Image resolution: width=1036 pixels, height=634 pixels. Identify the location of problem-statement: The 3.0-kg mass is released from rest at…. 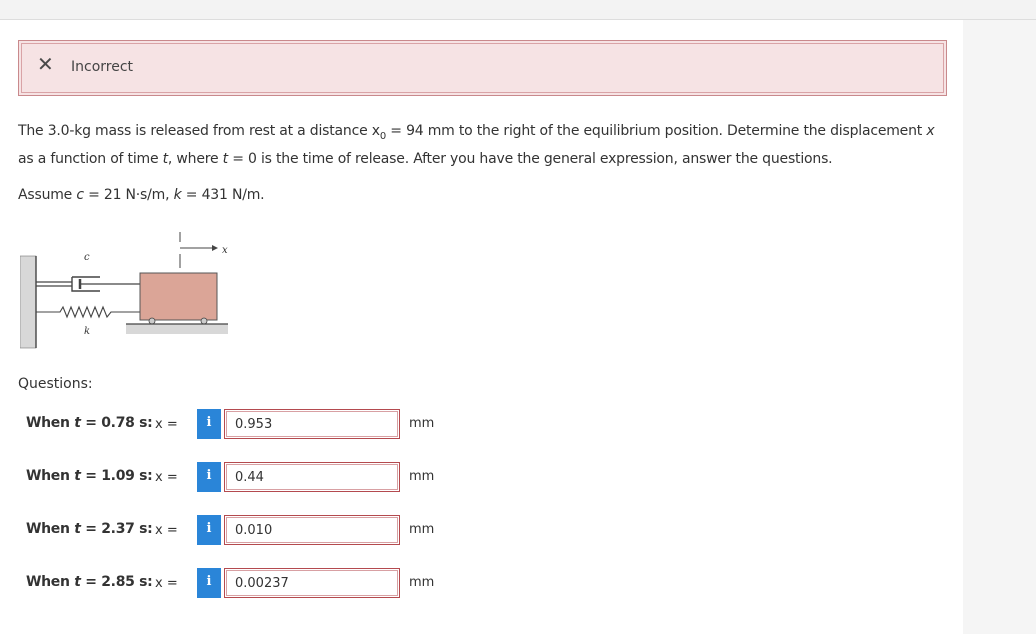
(476, 145).